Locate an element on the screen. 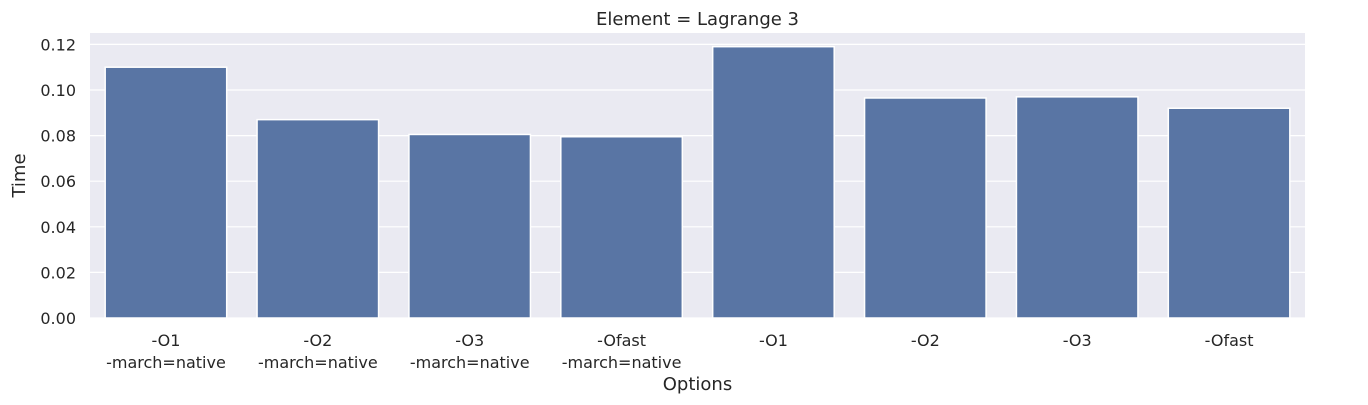  x-tick-label: -O3 -march=native is located at coordinates (470, 351).